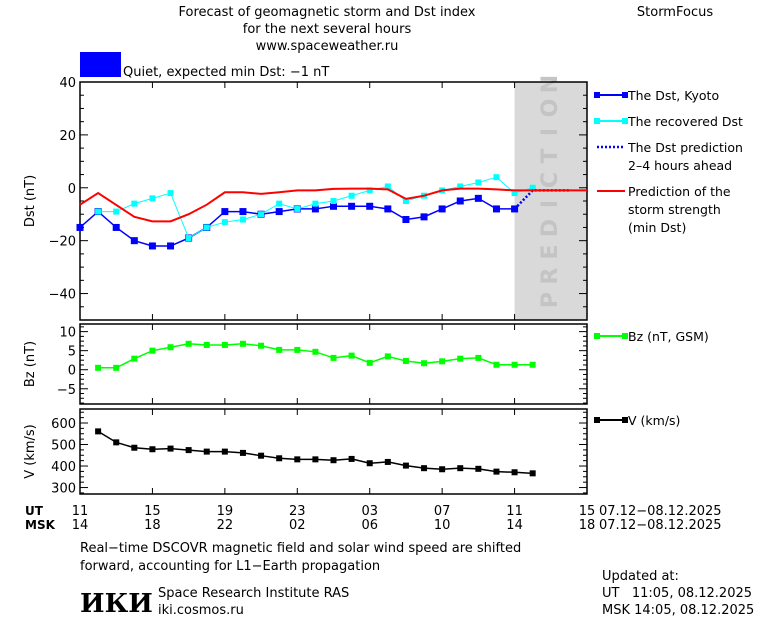 Image resolution: width=760 pixels, height=620 pixels. I want to click on panel-2: 600 500 400 300 V (km/s) V (km/s), so click(351, 452).